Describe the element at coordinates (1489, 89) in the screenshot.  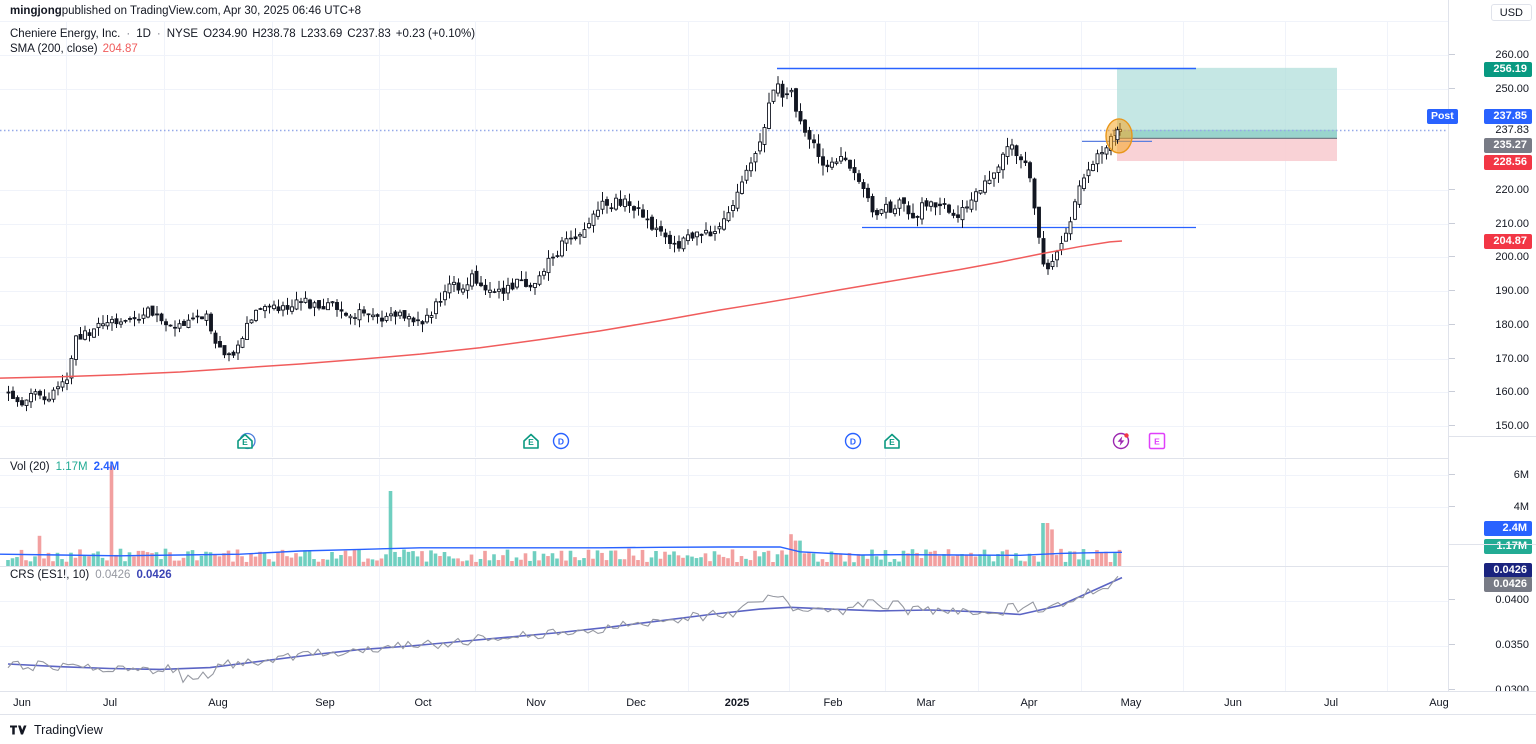
I see `price-axis-tick: 250.00` at that location.